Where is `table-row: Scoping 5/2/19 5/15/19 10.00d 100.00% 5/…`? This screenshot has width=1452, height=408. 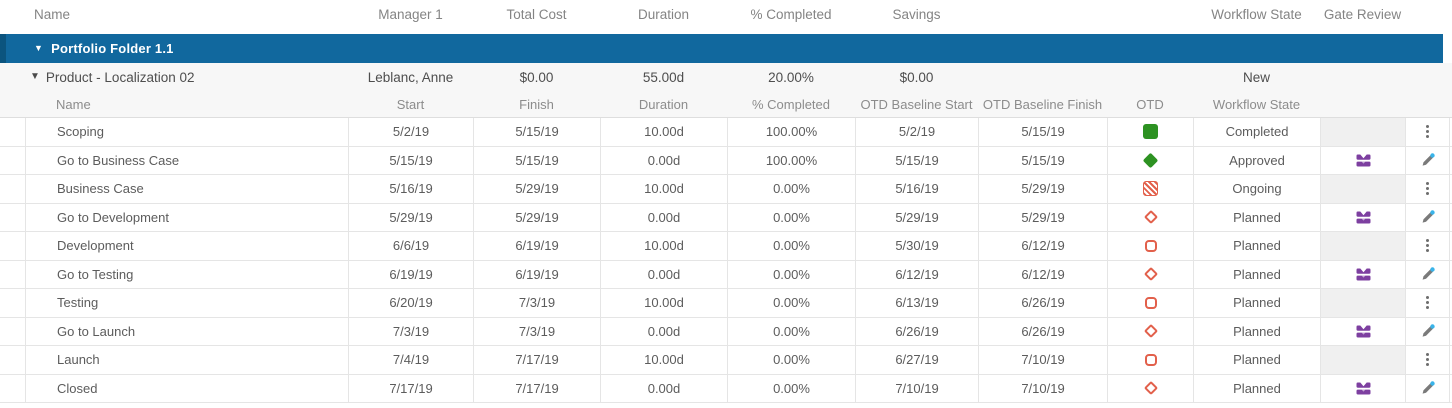
table-row: Scoping 5/2/19 5/15/19 10.00d 100.00% 5/… is located at coordinates (726, 132).